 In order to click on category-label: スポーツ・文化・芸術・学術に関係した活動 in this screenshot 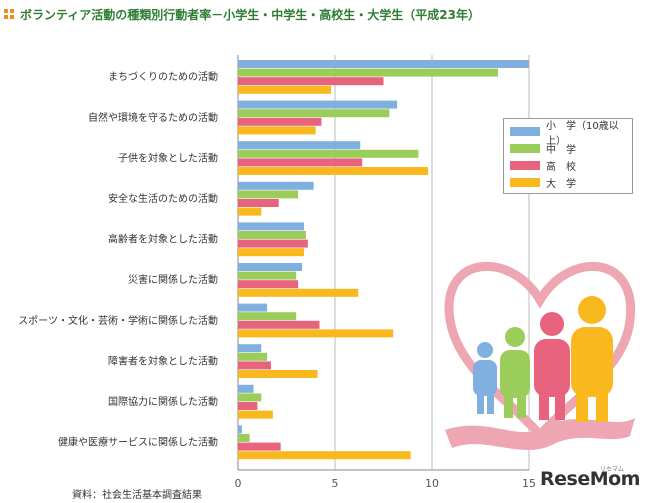, I will do `click(118, 320)`.